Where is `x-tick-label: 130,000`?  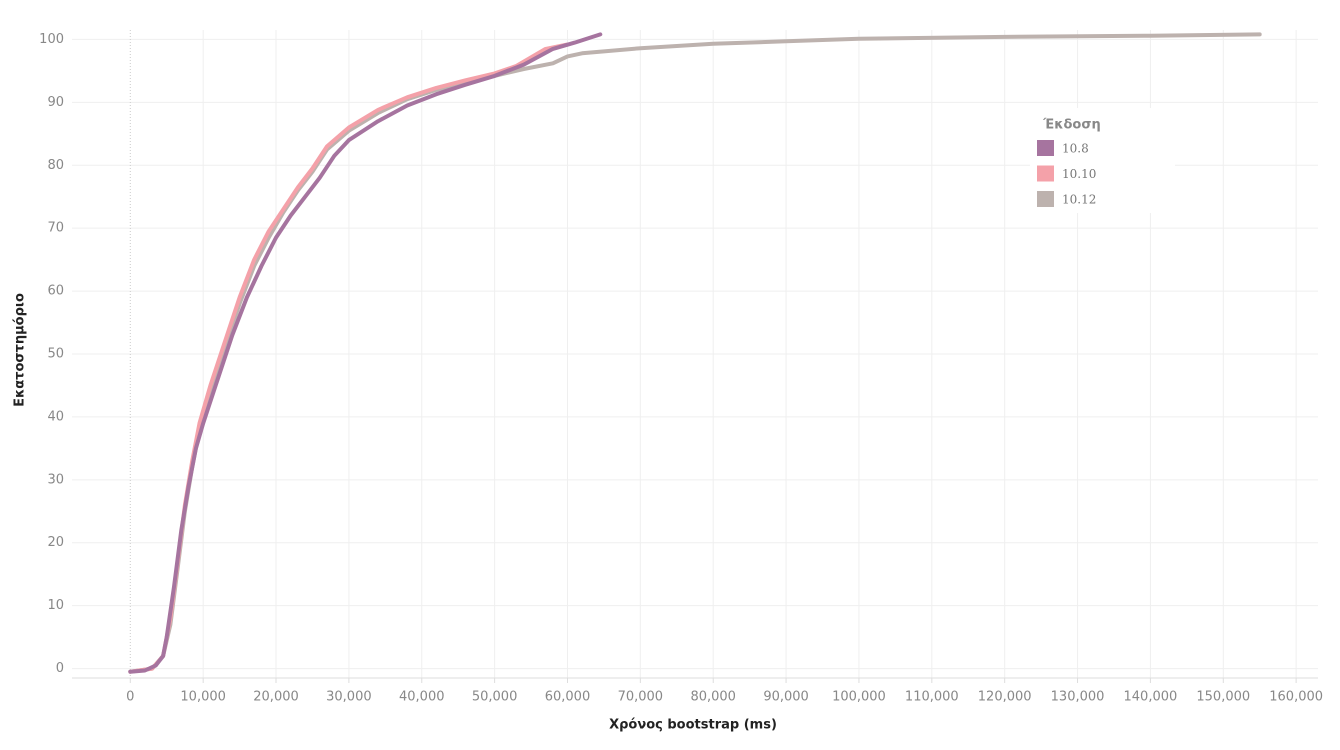
x-tick-label: 130,000 is located at coordinates (1078, 697).